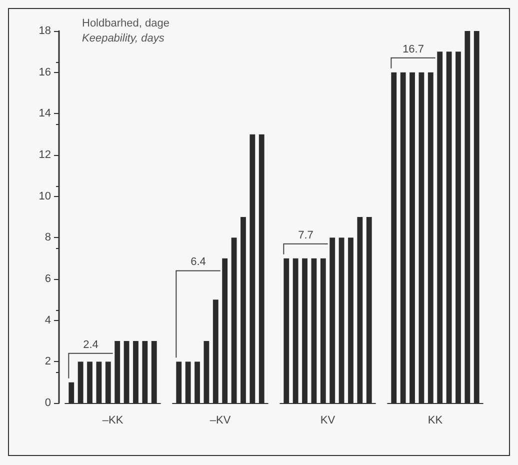 This screenshot has height=465, width=518. Describe the element at coordinates (123, 38) in the screenshot. I see `chart-subtitle: Keepability, days` at that location.